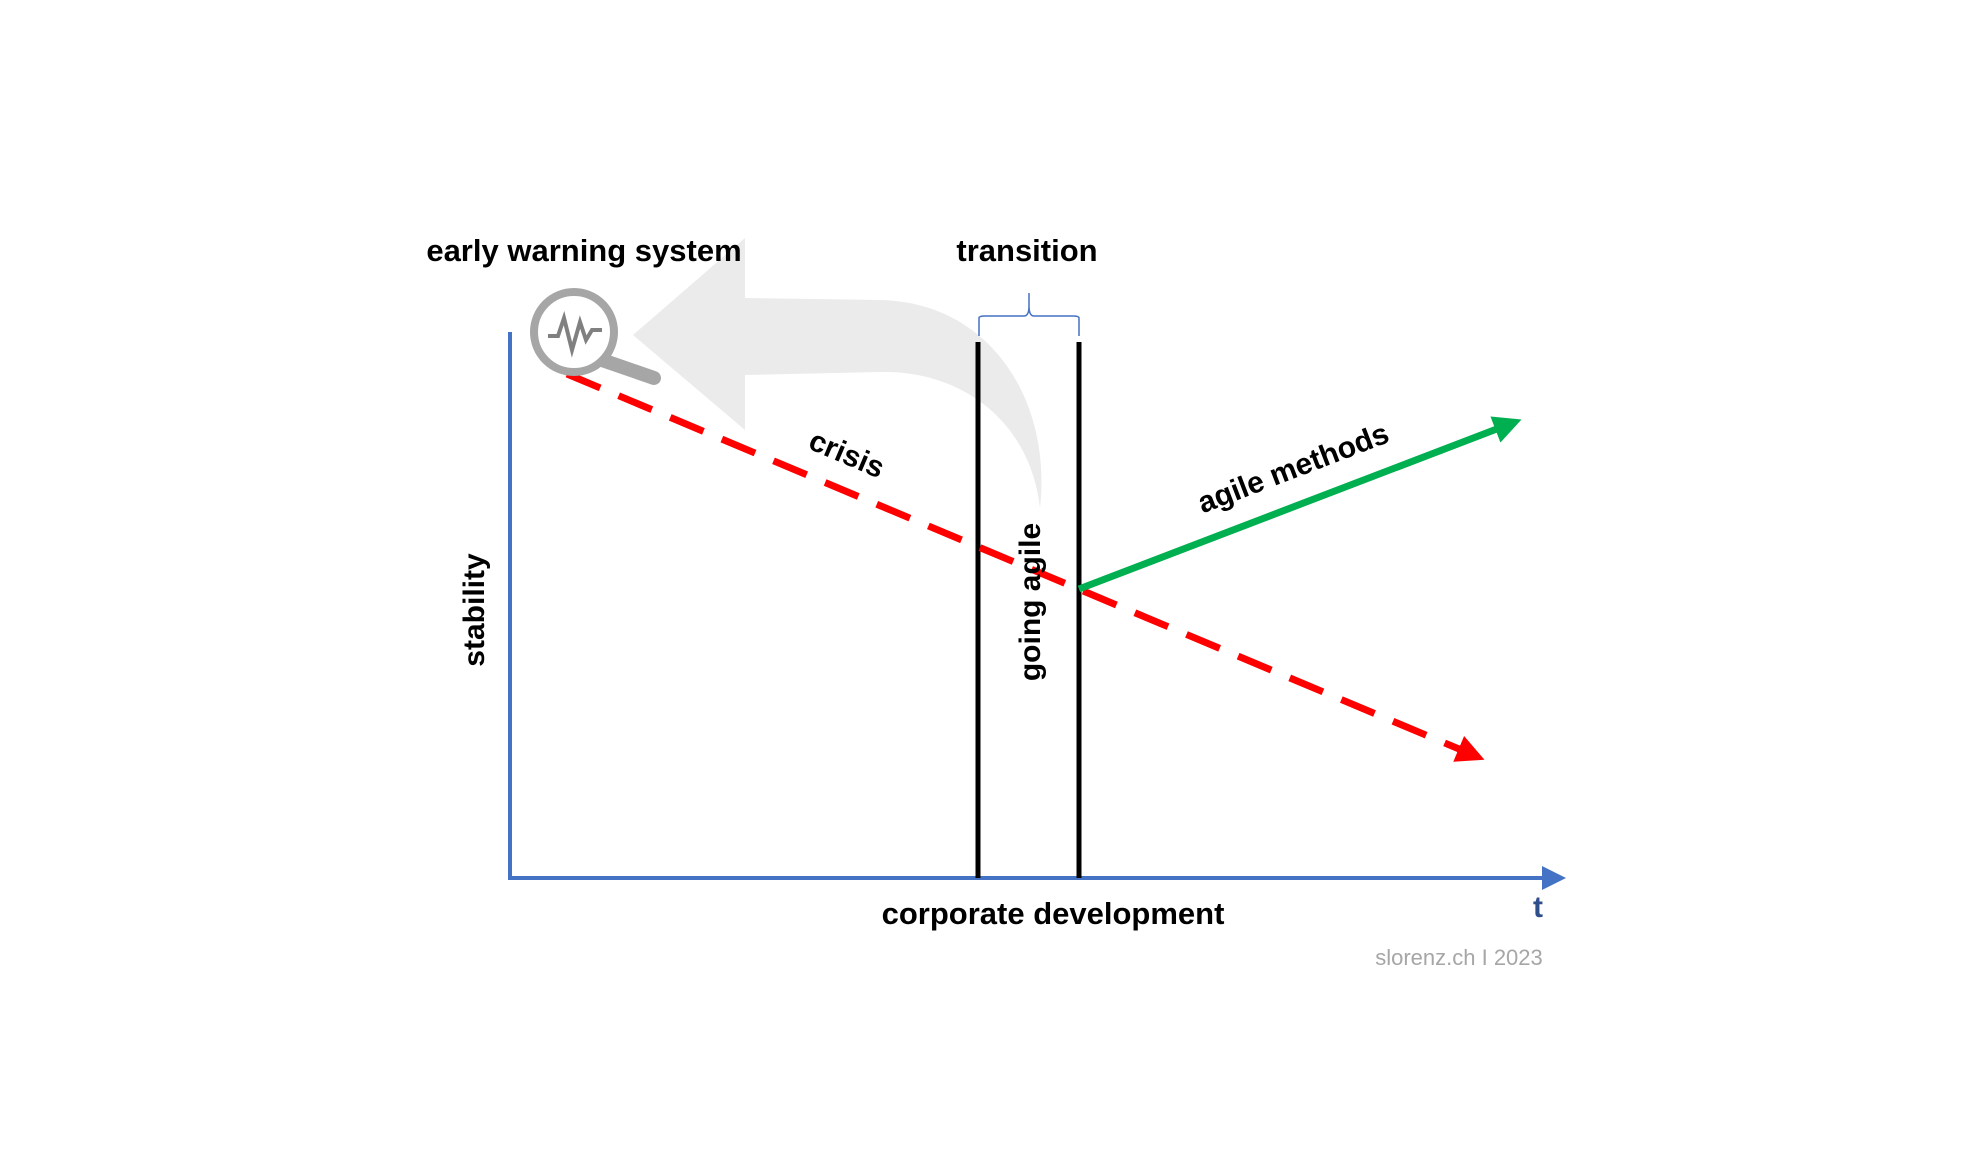 The image size is (1986, 1166). What do you see at coordinates (846, 454) in the screenshot?
I see `crisis-label: crisis` at bounding box center [846, 454].